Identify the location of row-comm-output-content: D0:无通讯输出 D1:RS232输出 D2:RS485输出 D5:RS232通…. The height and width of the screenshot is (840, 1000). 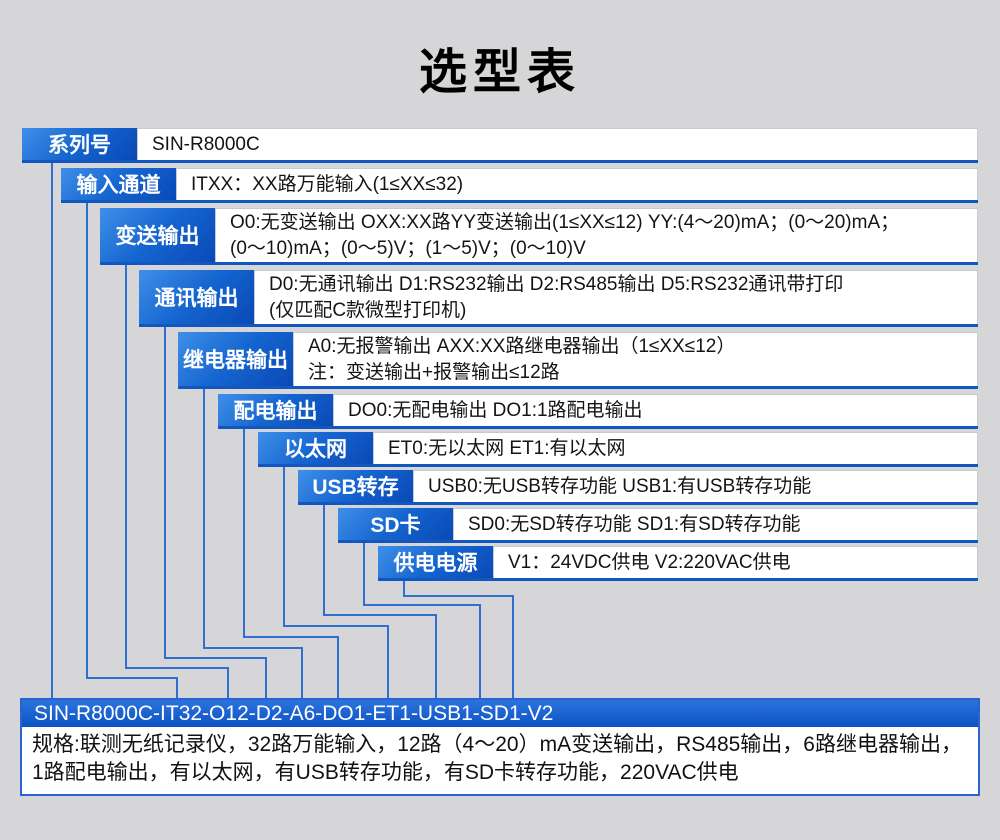
(616, 297).